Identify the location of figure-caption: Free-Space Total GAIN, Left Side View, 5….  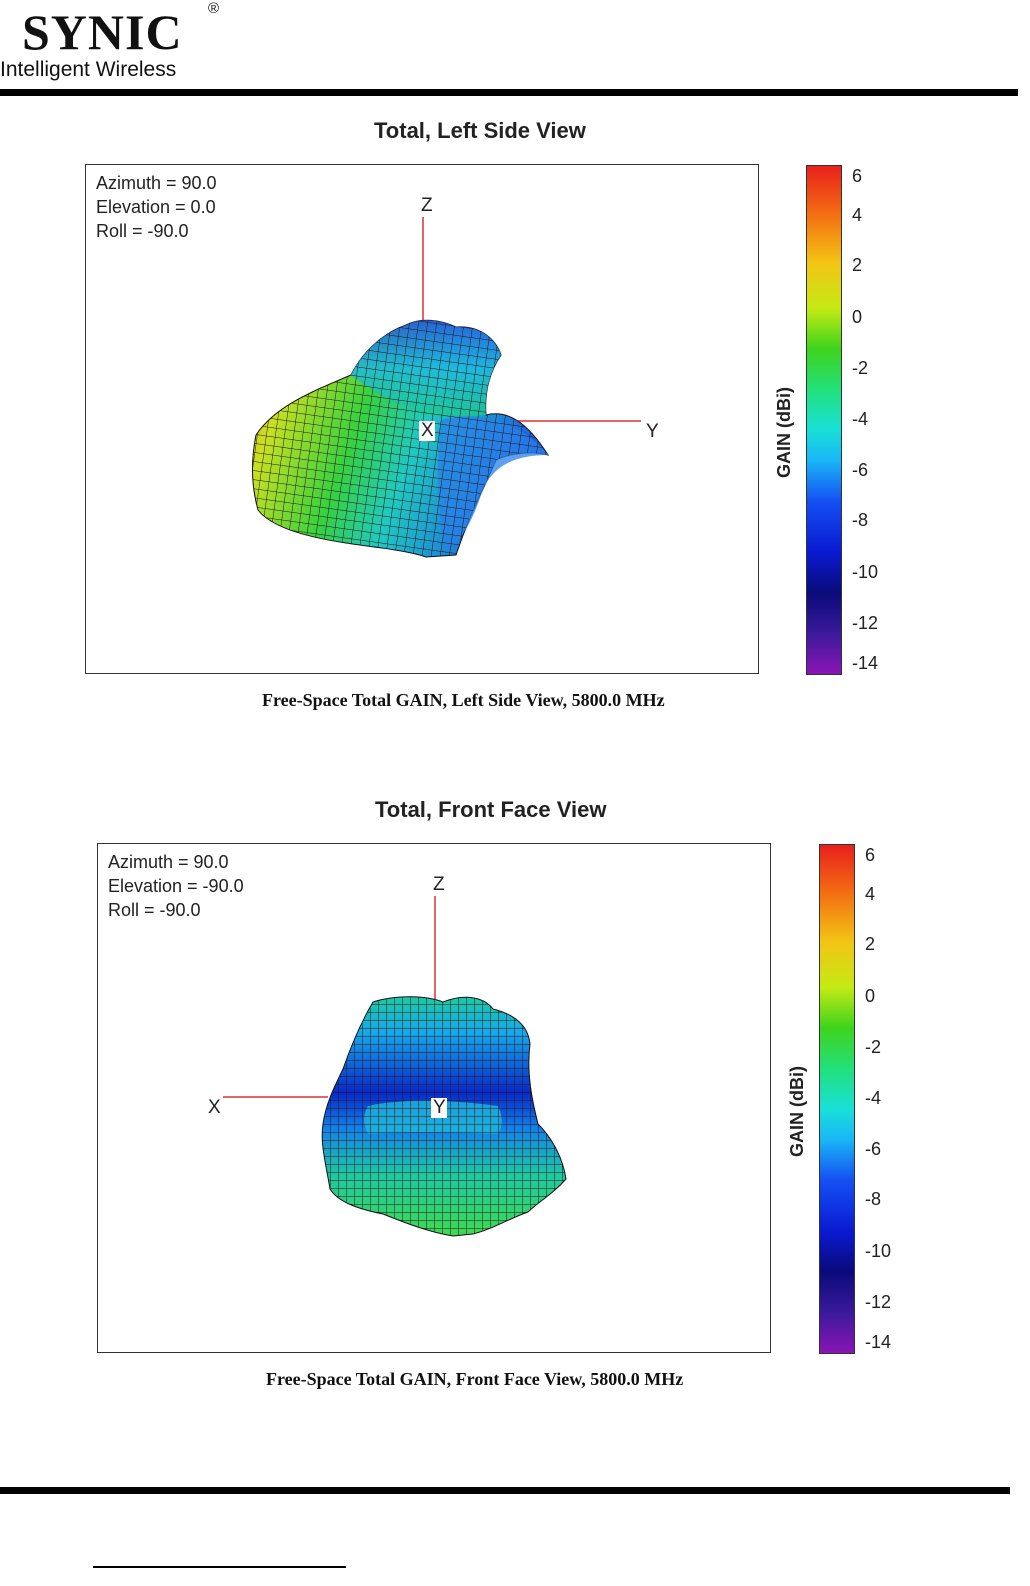
(463, 700).